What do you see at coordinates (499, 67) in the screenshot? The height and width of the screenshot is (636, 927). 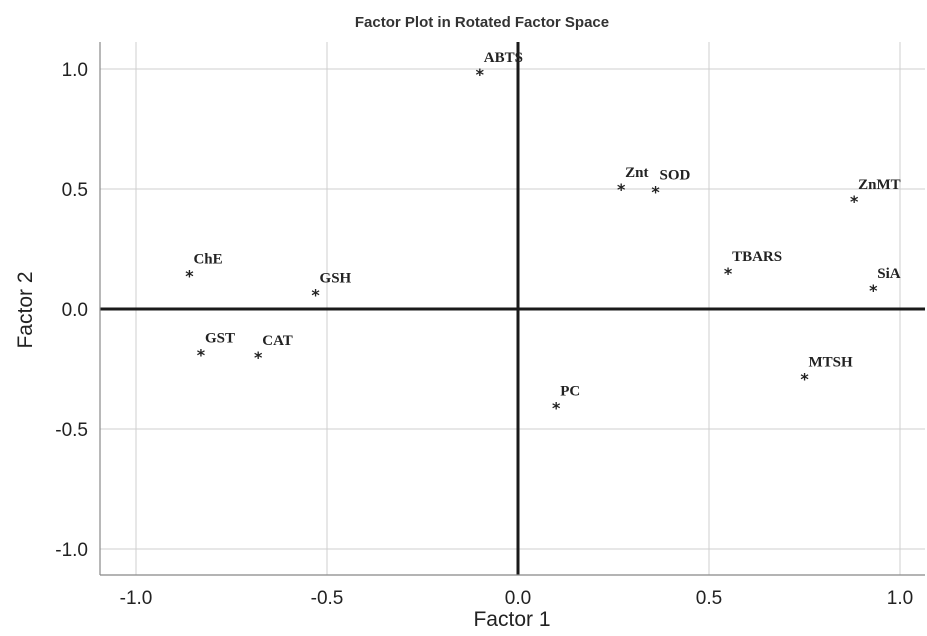 I see `data-point: *ABTS` at bounding box center [499, 67].